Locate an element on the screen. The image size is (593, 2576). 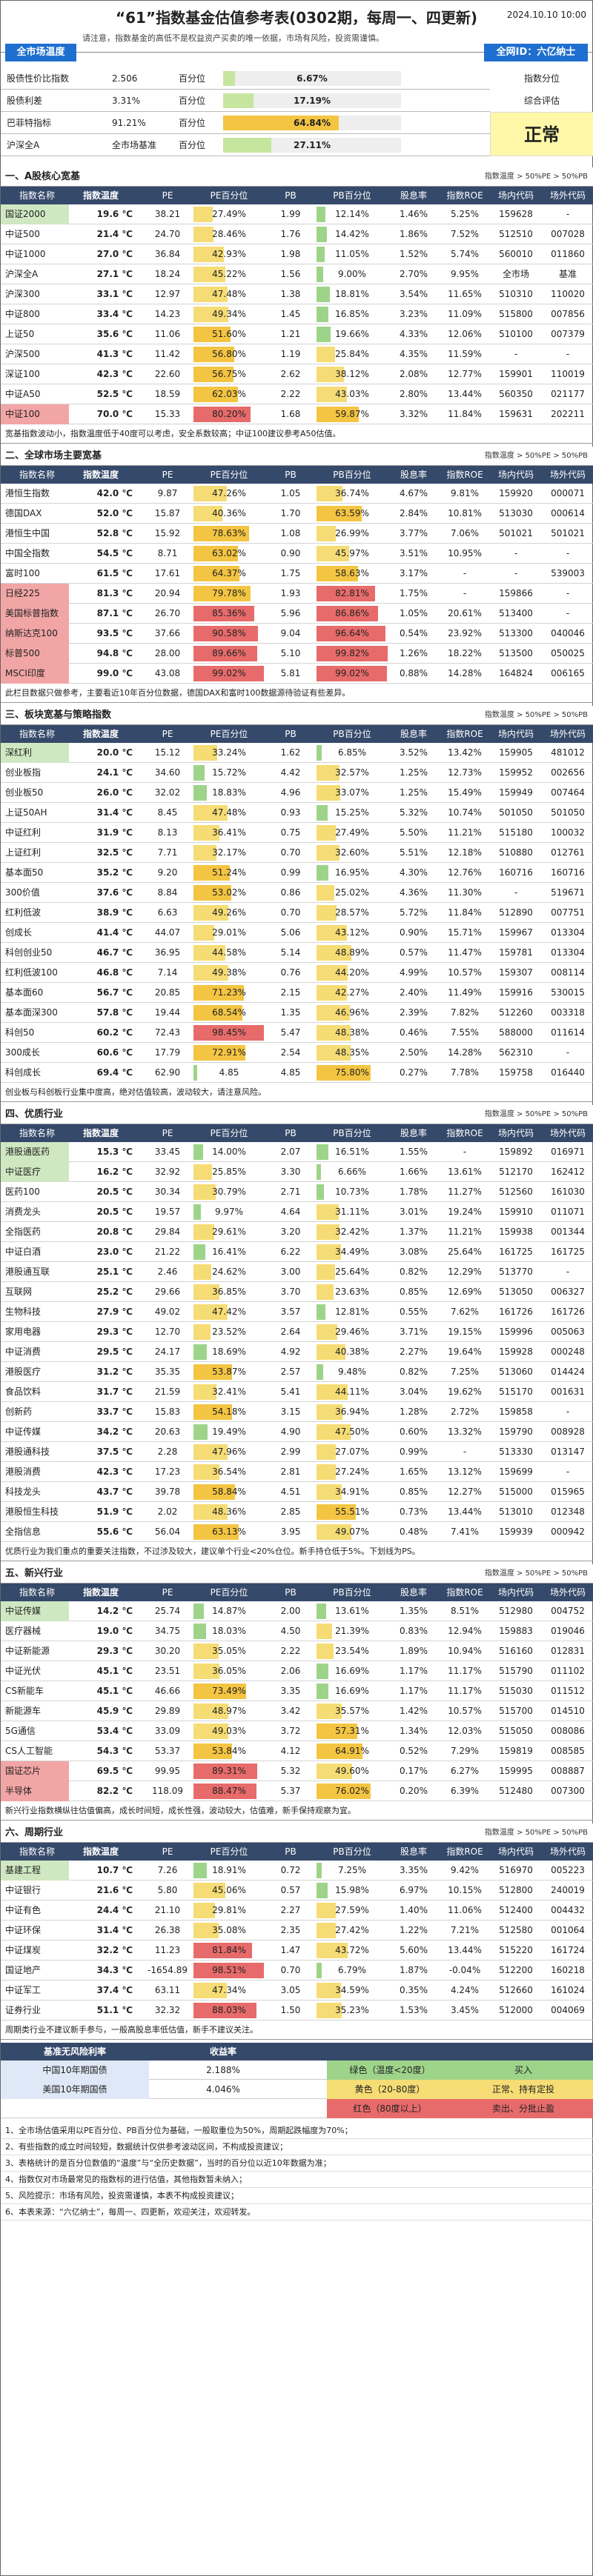
exchange-code: 562310 is located at coordinates (516, 1052).